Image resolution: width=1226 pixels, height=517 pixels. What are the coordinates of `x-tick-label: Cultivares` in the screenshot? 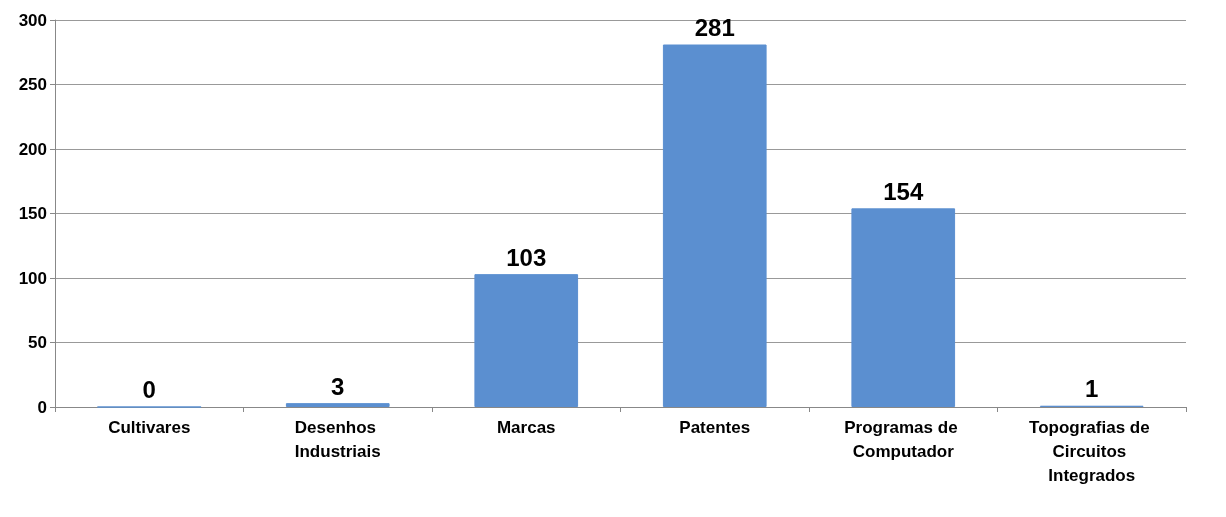 It's located at (149, 427).